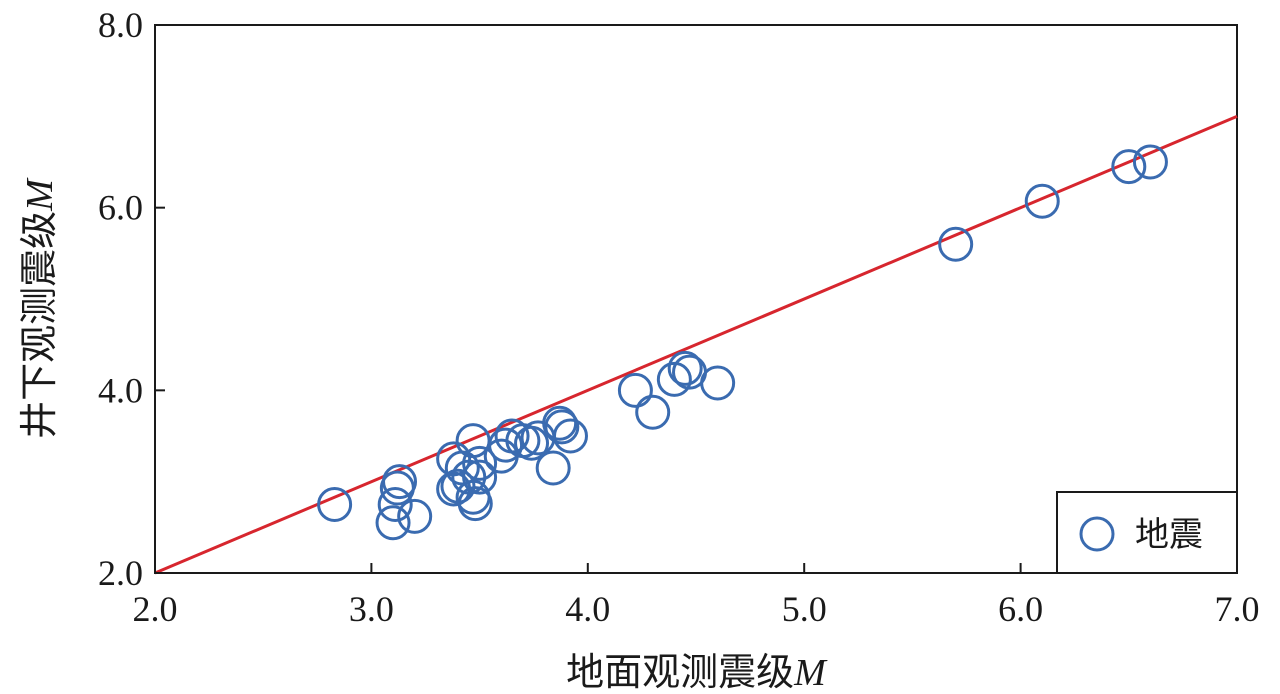  I want to click on x-axis-title-var: M, so click(810, 673).